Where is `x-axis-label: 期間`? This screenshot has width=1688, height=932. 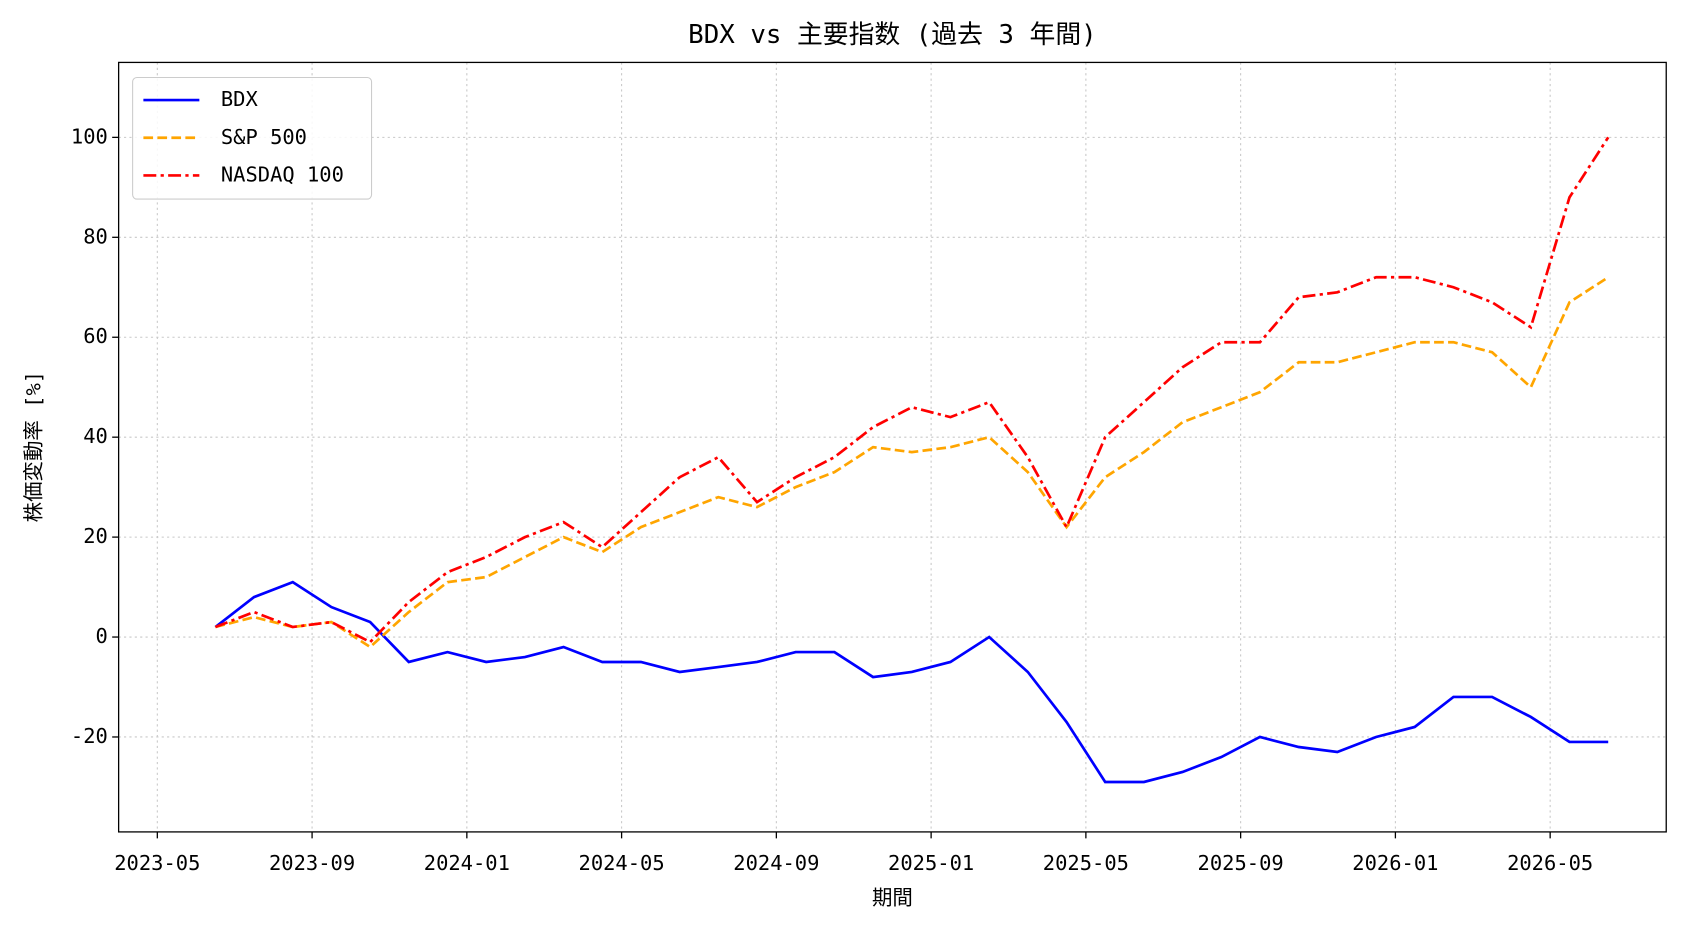
x-axis-label: 期間 is located at coordinates (892, 898).